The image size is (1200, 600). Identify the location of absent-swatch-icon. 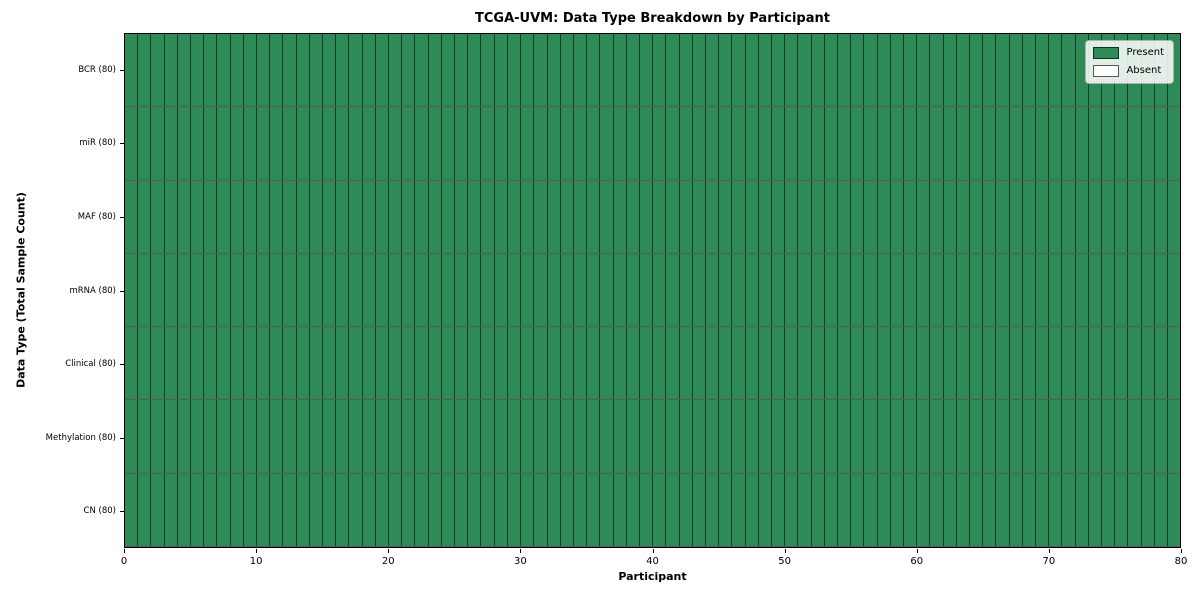
(1106, 71).